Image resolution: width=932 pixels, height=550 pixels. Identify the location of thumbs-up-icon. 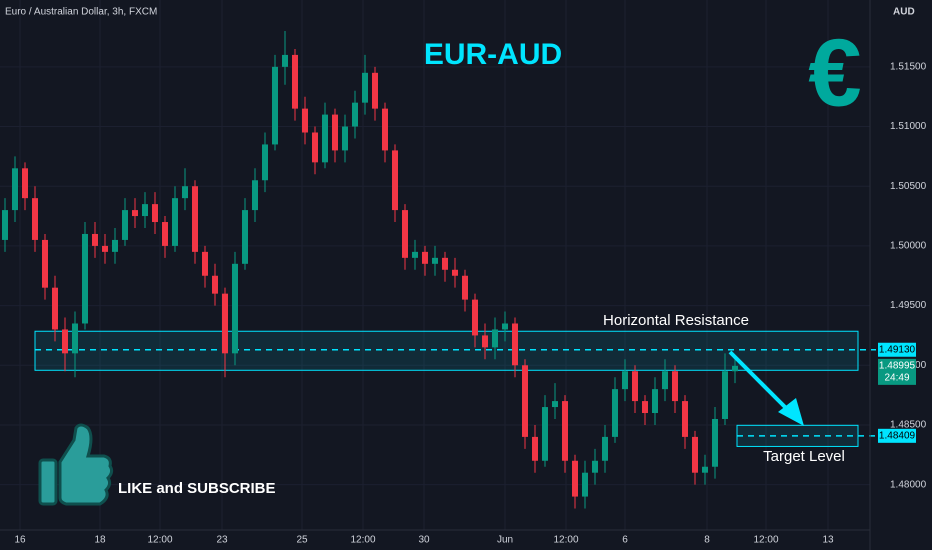
(76, 464).